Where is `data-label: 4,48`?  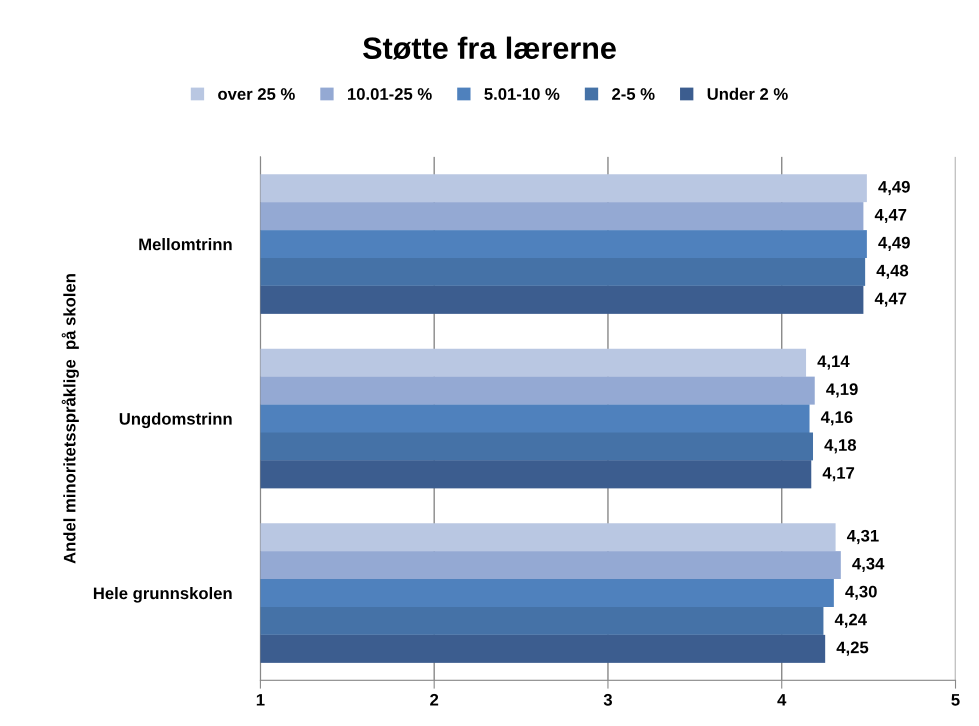
data-label: 4,48 is located at coordinates (892, 271).